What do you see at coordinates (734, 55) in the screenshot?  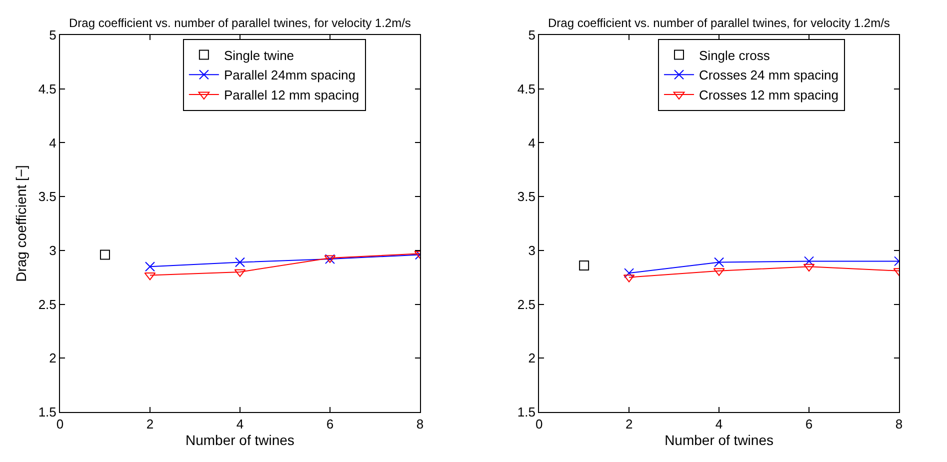 I see `legend-label: Single cross` at bounding box center [734, 55].